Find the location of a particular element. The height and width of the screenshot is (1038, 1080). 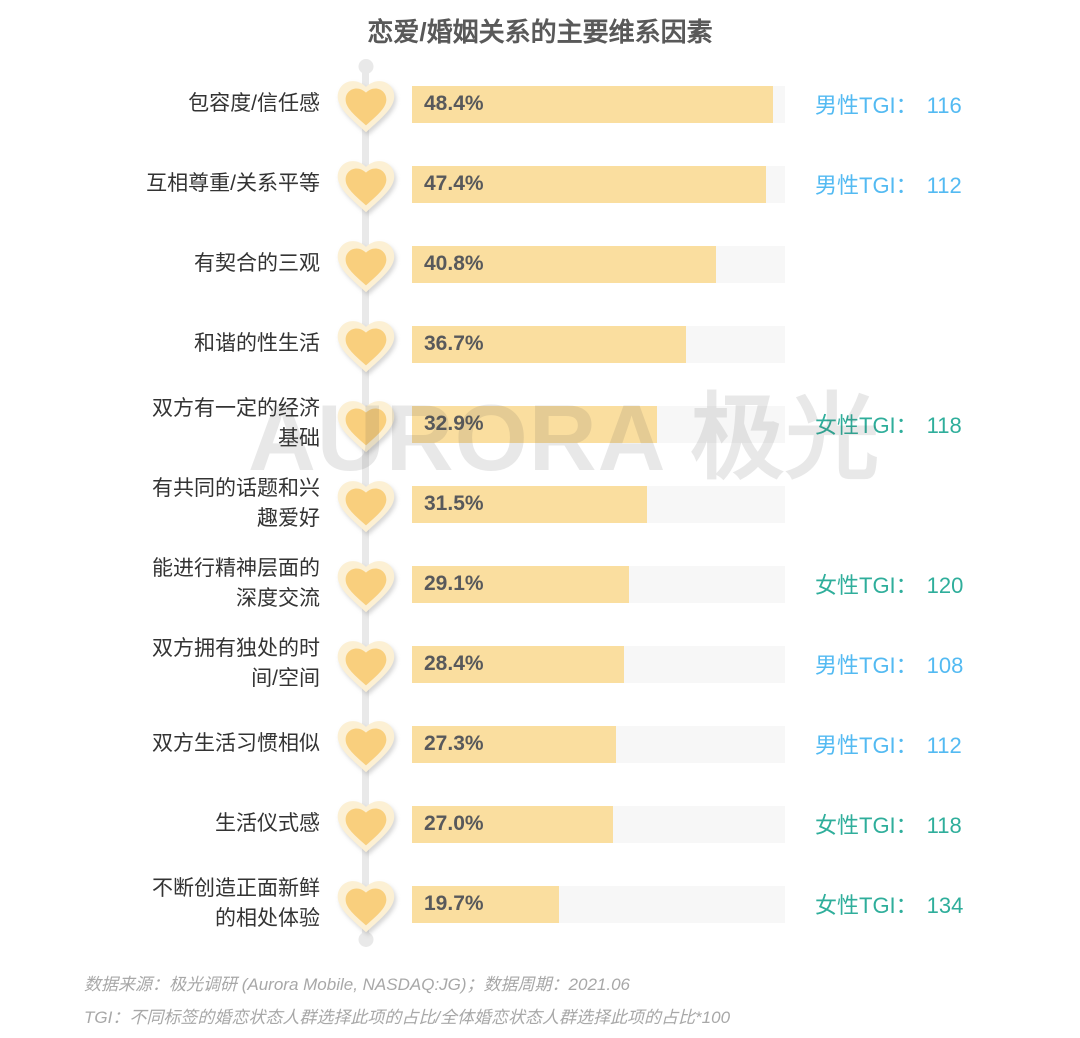

bar-track: 27.0% is located at coordinates (598, 824).